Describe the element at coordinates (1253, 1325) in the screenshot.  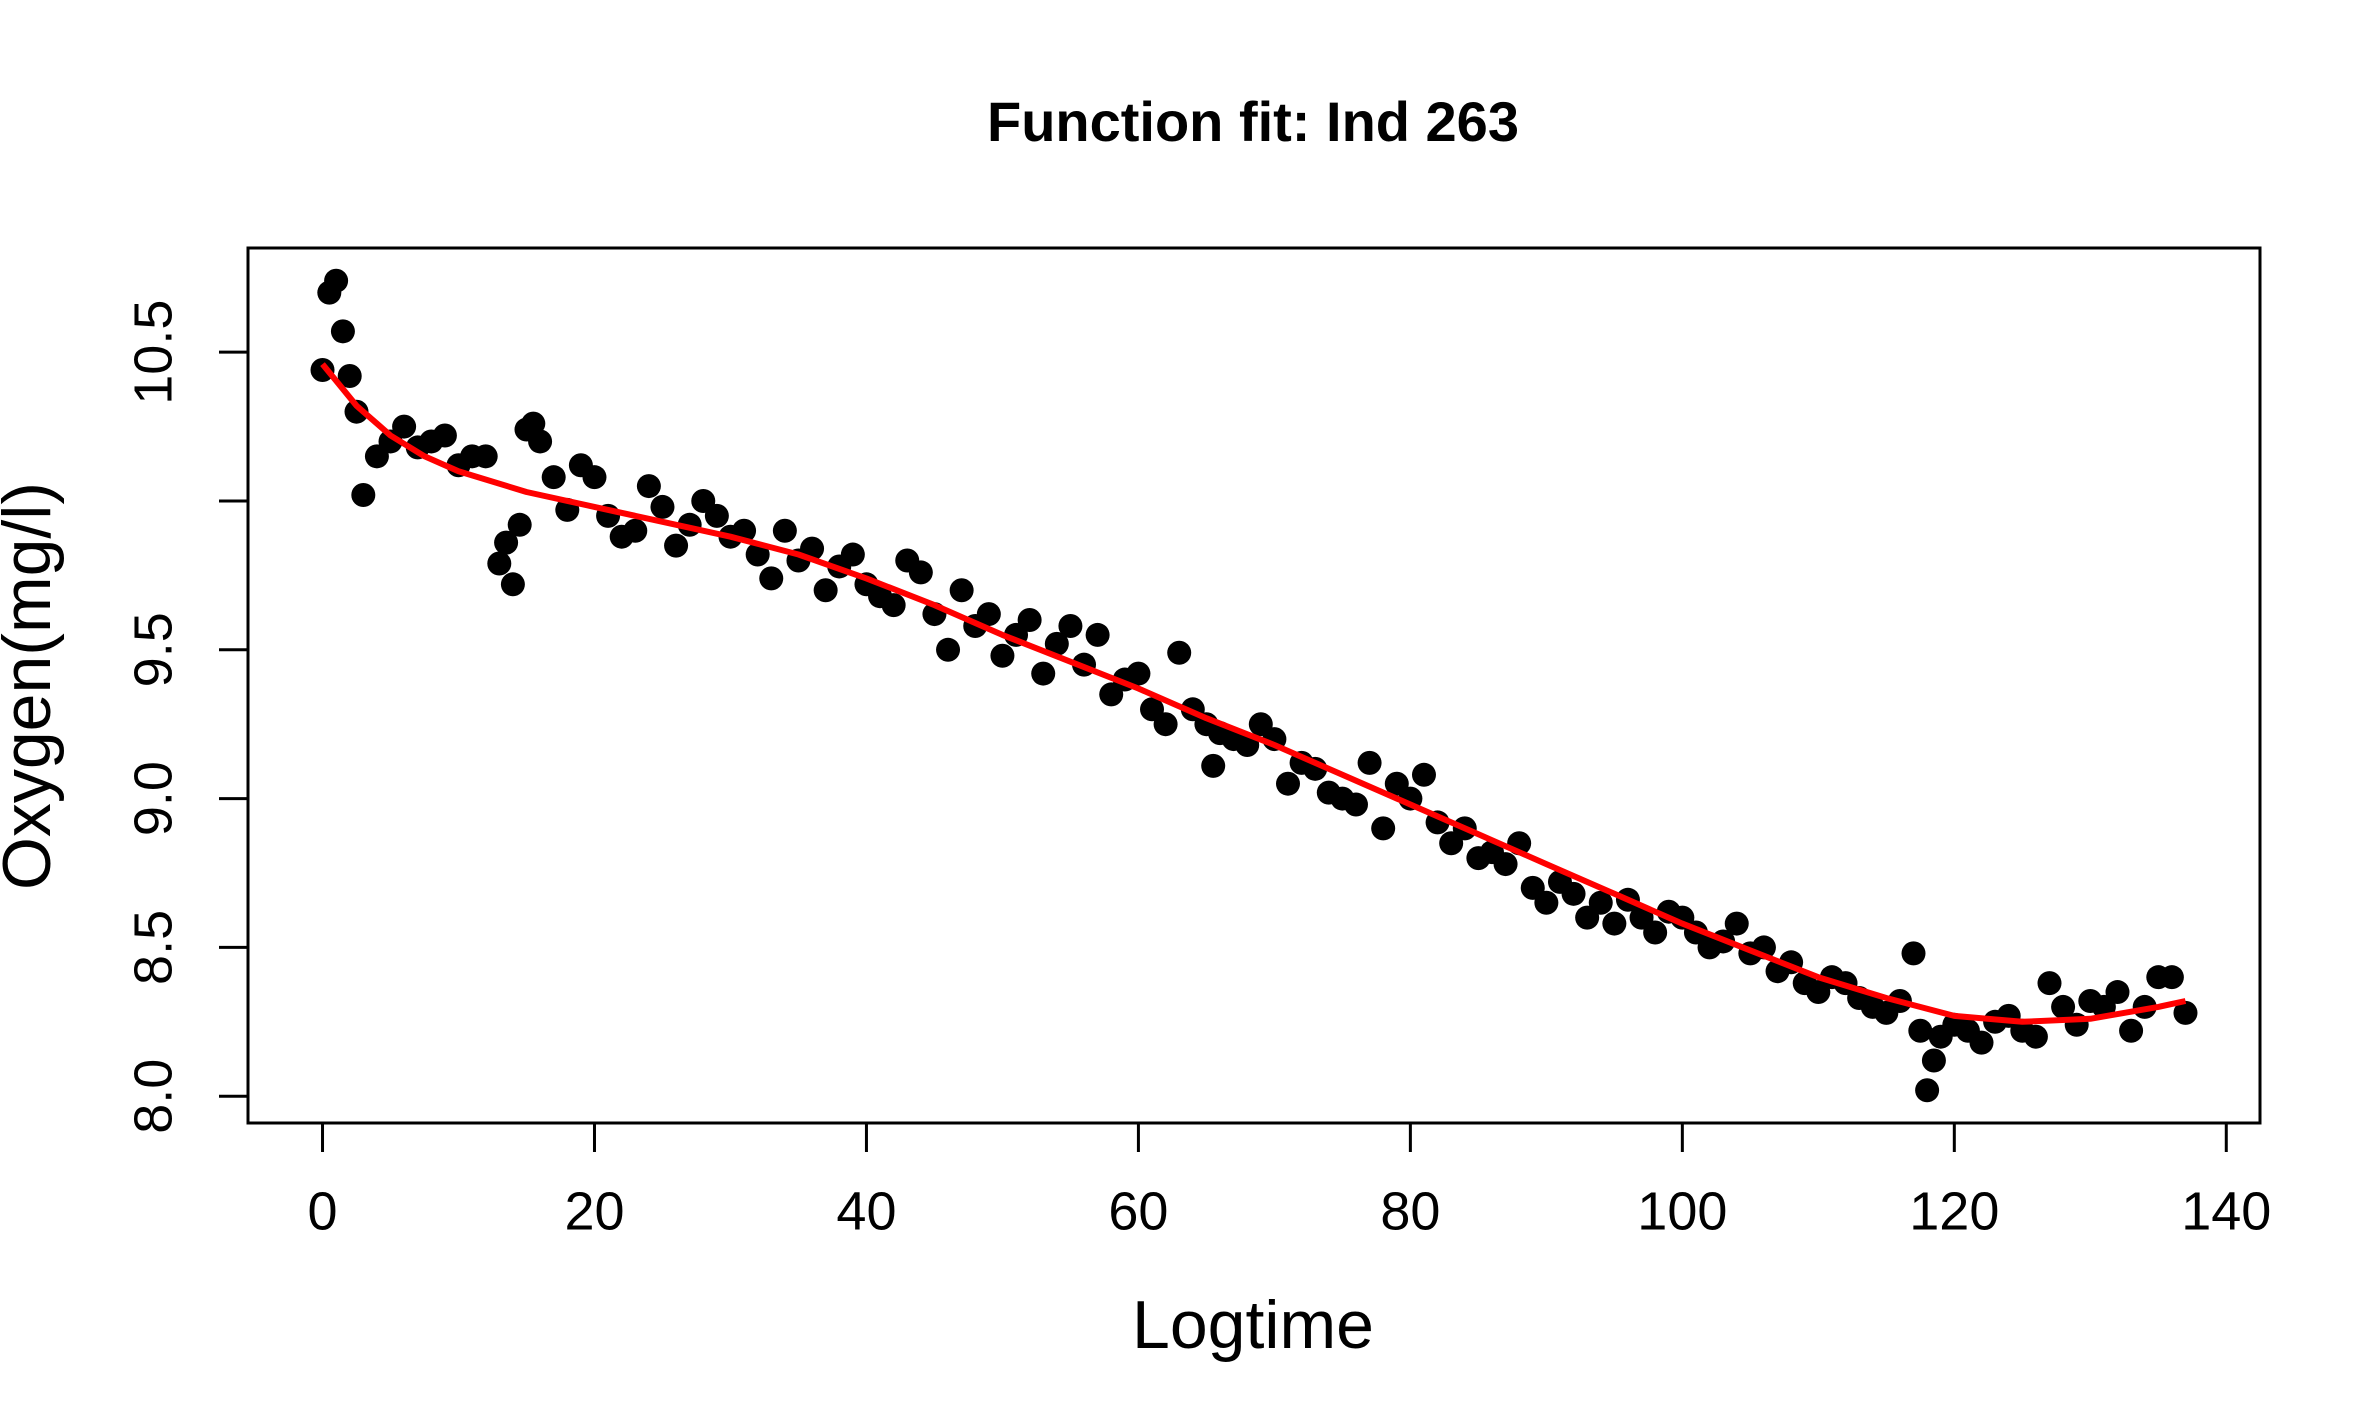
I see `x-axis-label: Logtime` at that location.